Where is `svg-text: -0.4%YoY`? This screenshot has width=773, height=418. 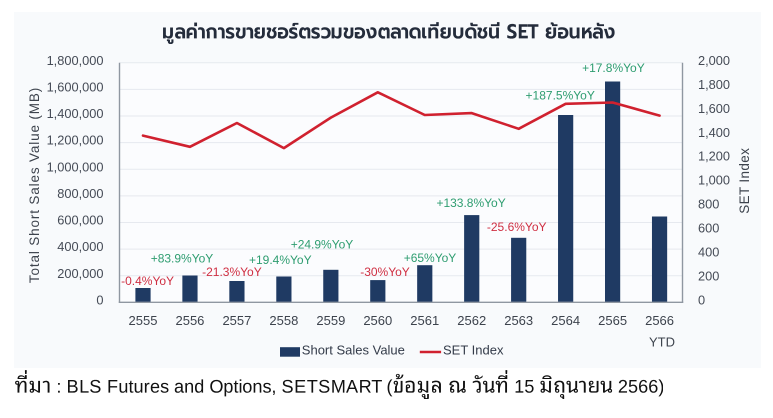 svg-text: -0.4%YoY is located at coordinates (147, 281).